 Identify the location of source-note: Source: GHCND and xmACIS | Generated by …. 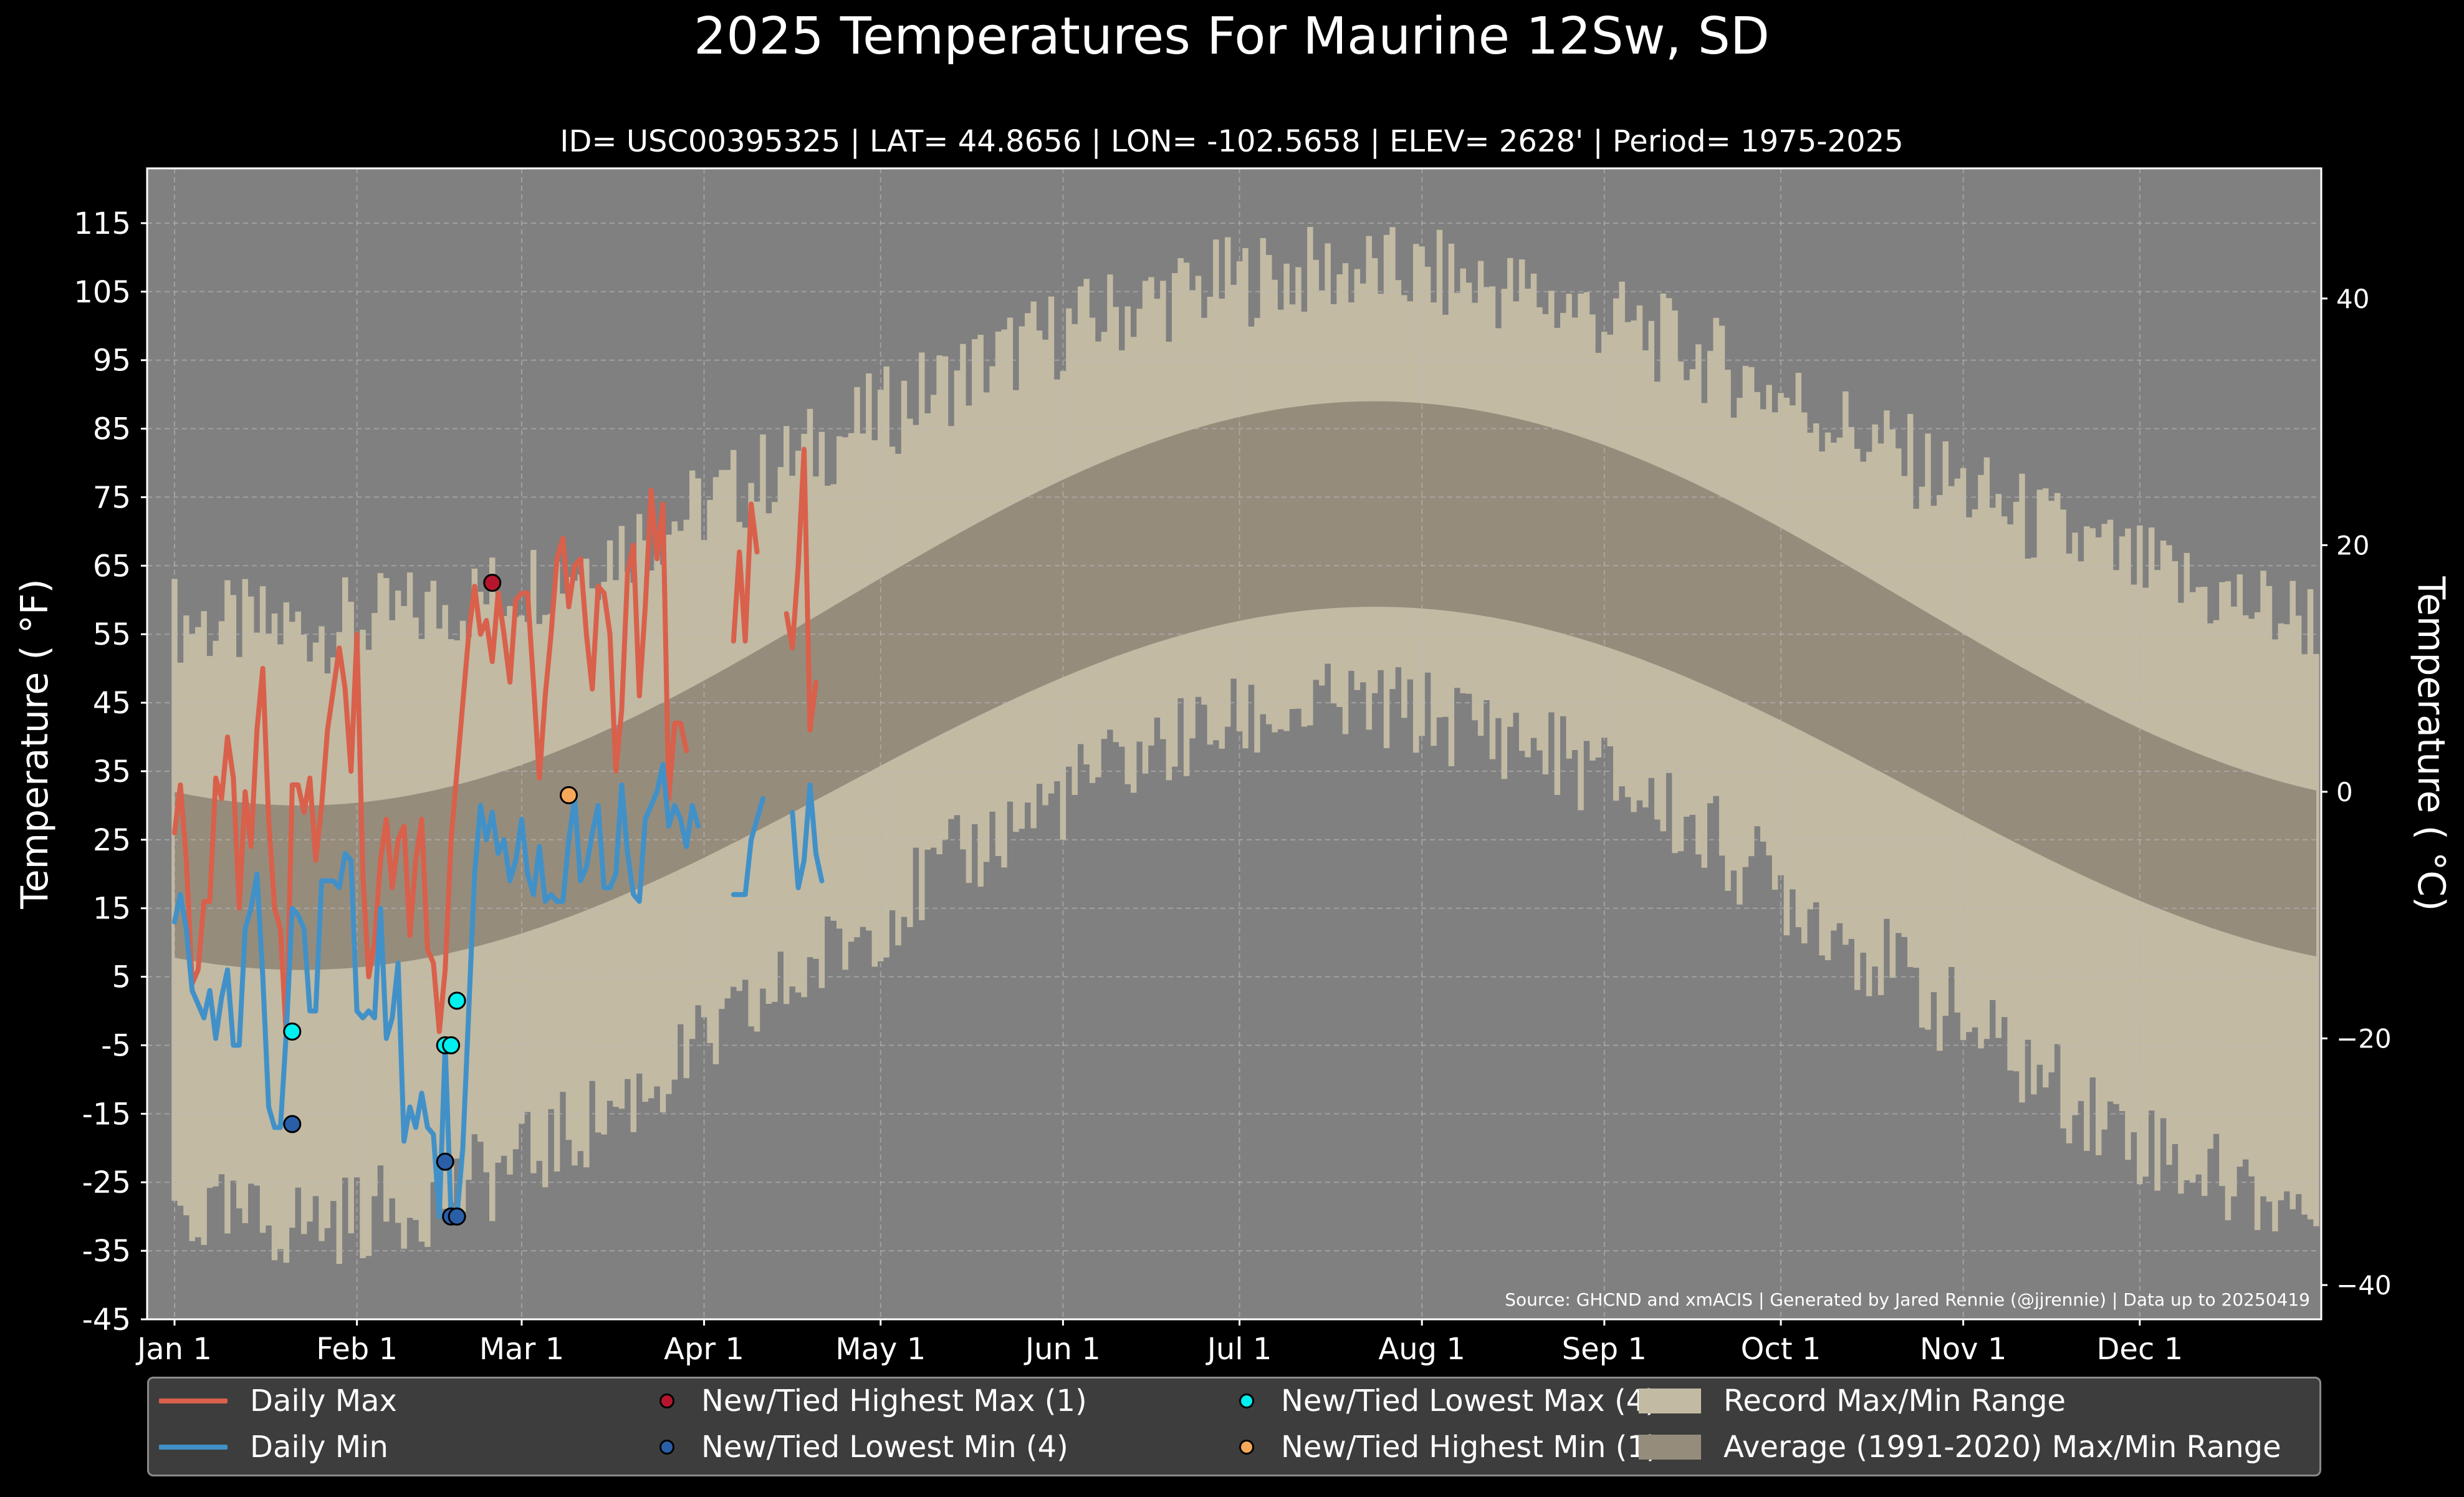
(1908, 1299).